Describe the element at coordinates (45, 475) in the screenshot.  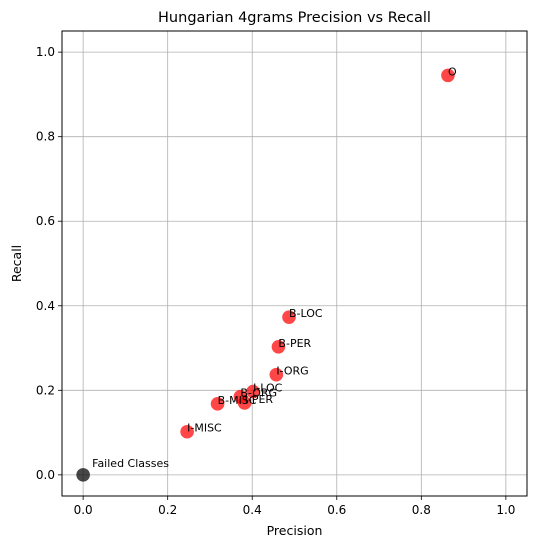
I see `y-tick-label: 0.0` at that location.